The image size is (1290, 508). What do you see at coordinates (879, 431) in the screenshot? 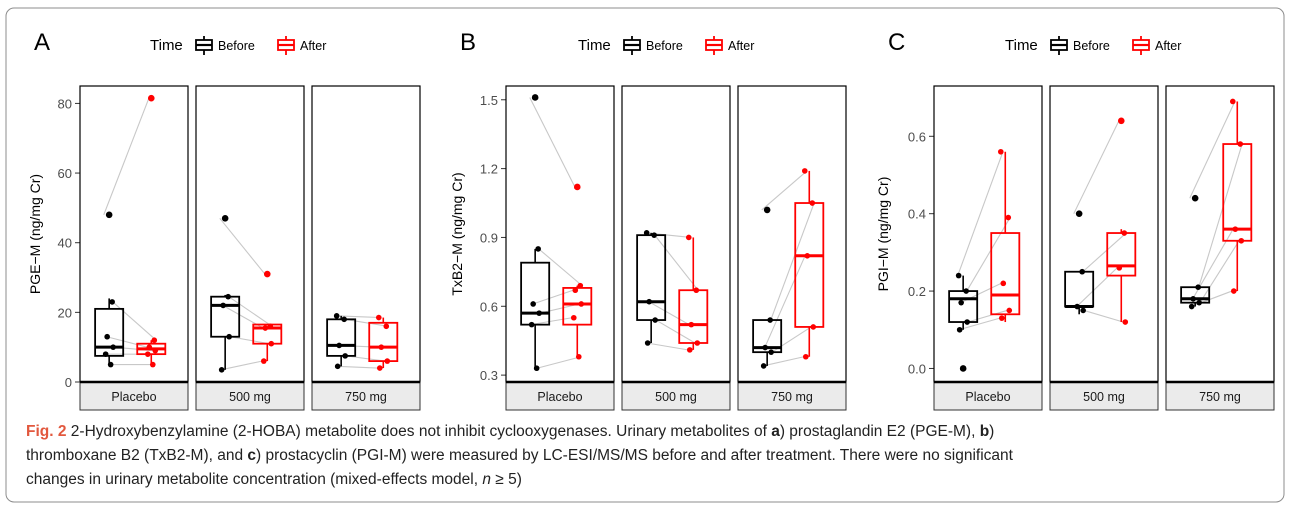
I see `caption-text-2: ) prostaglandin E2 (PGE-M),` at bounding box center [879, 431].